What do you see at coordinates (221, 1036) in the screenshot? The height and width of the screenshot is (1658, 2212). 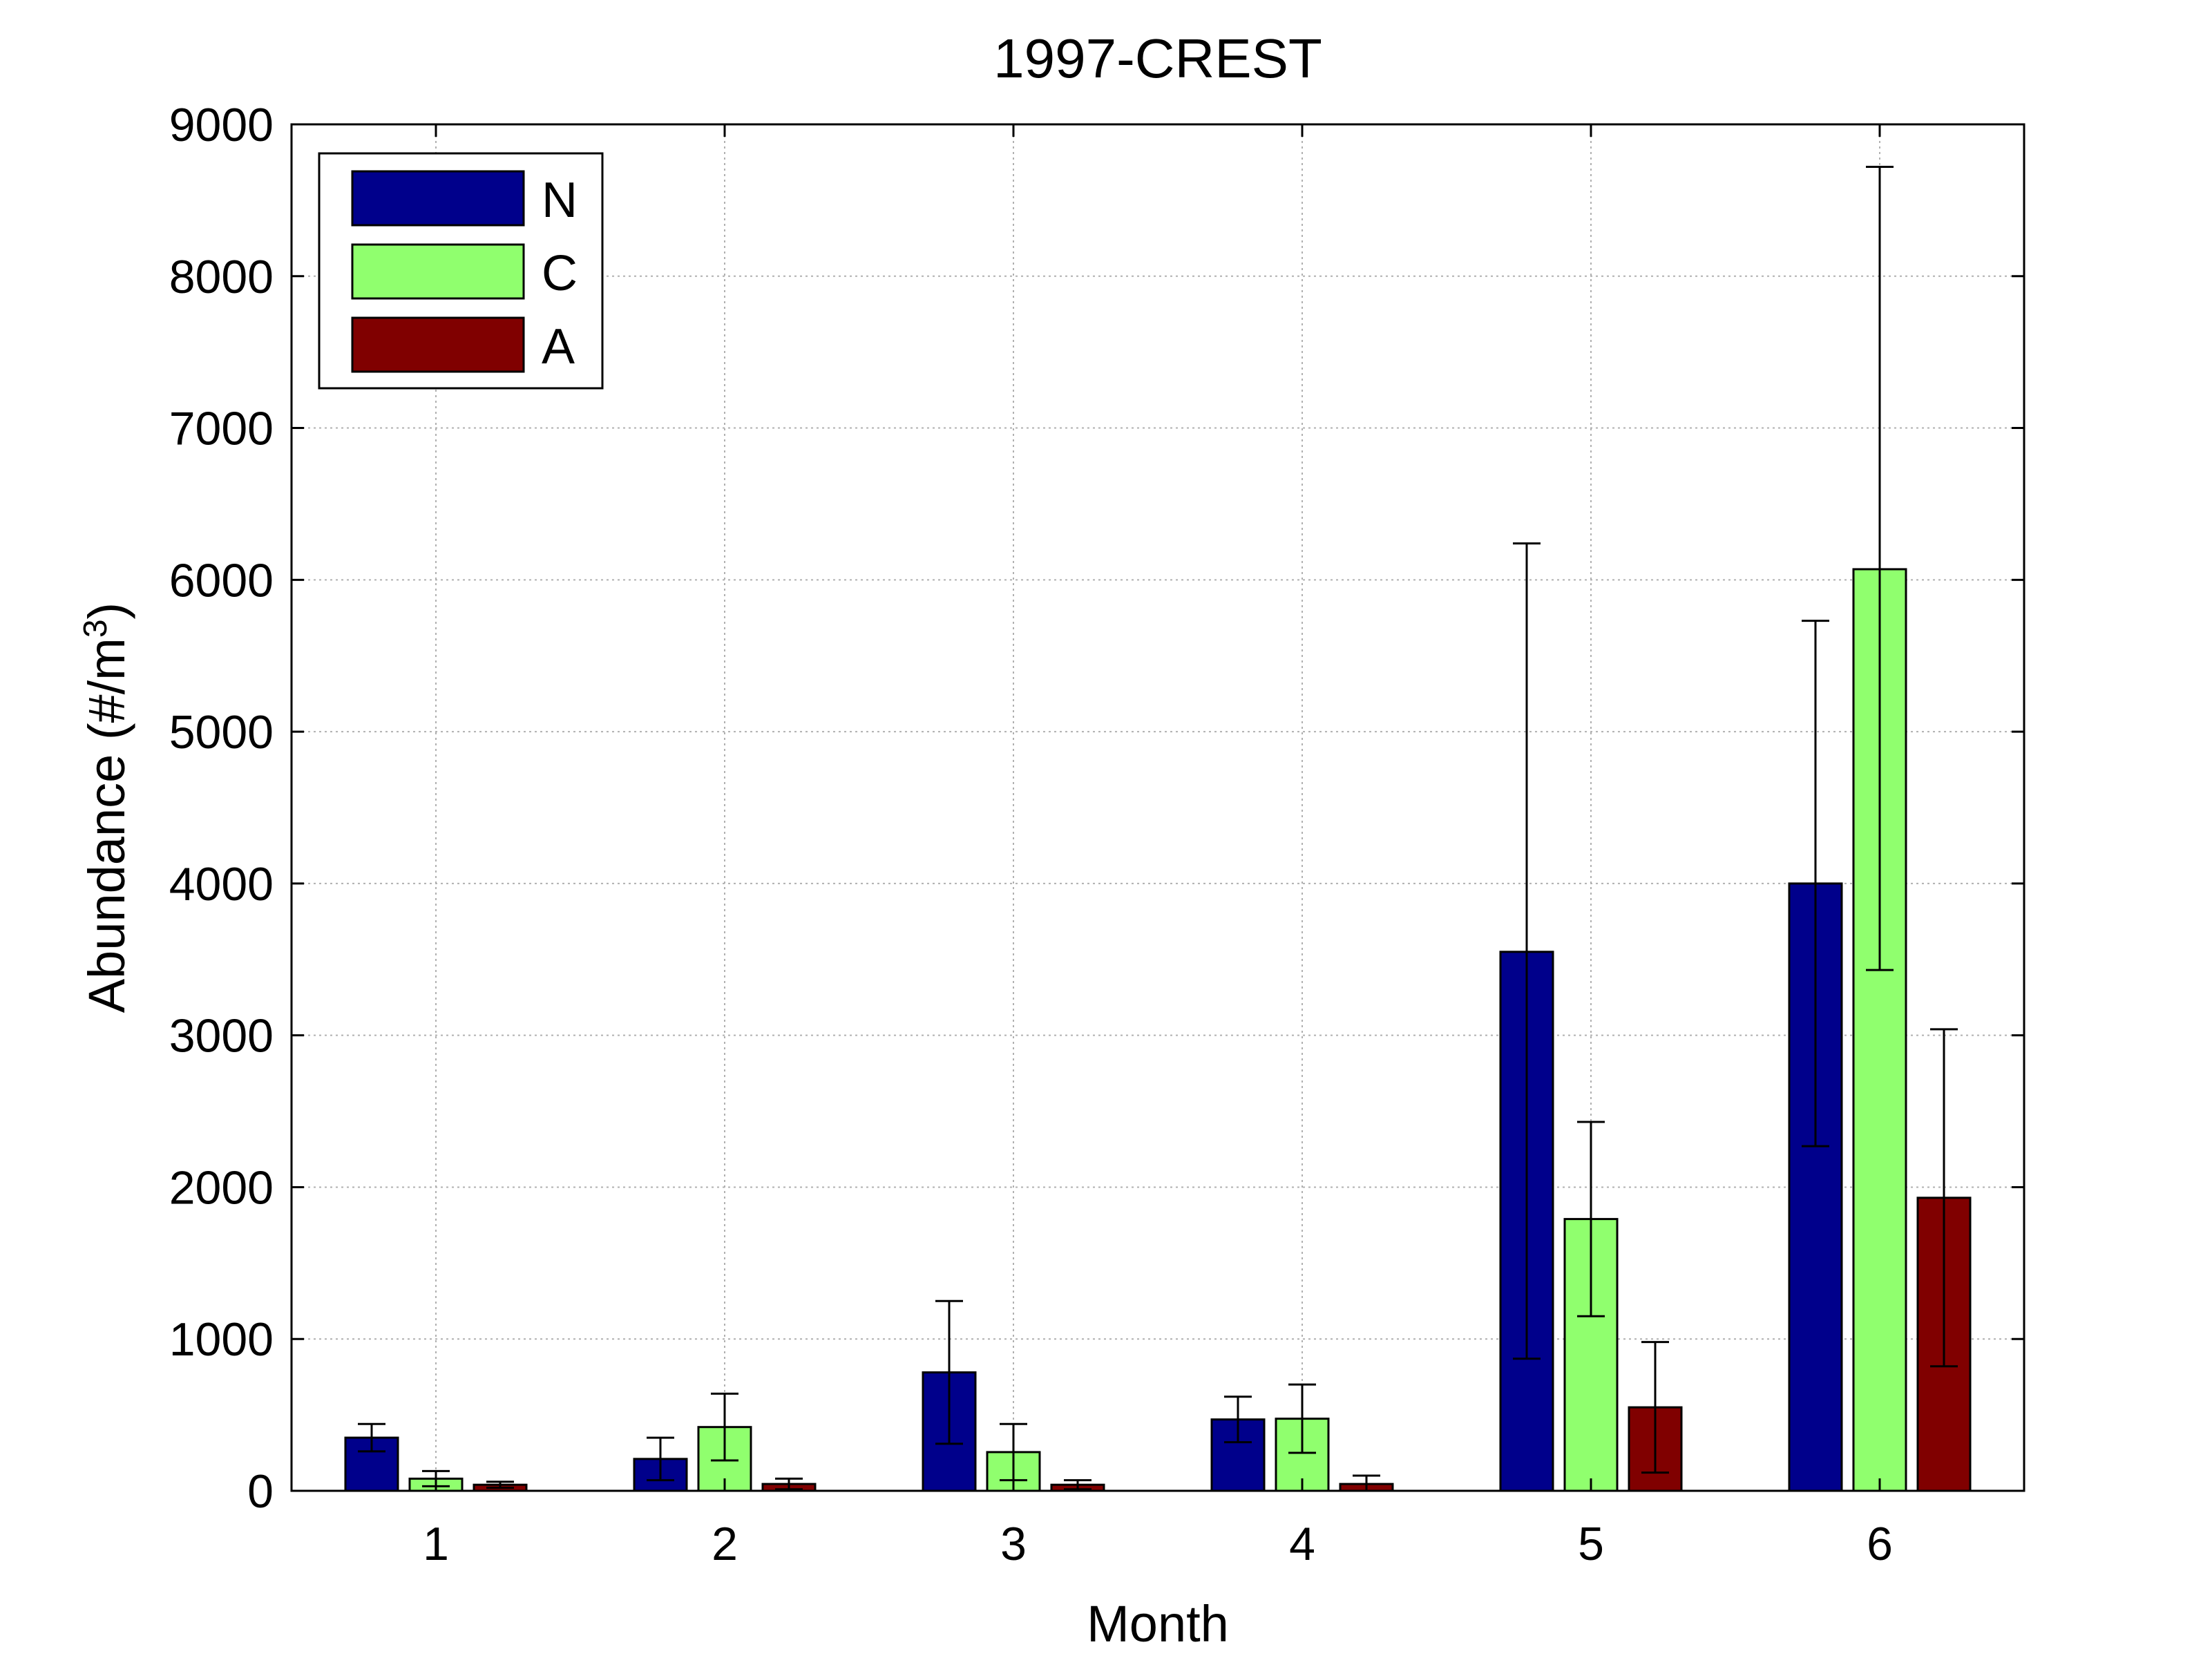 I see `y-tick-label: 3000` at bounding box center [221, 1036].